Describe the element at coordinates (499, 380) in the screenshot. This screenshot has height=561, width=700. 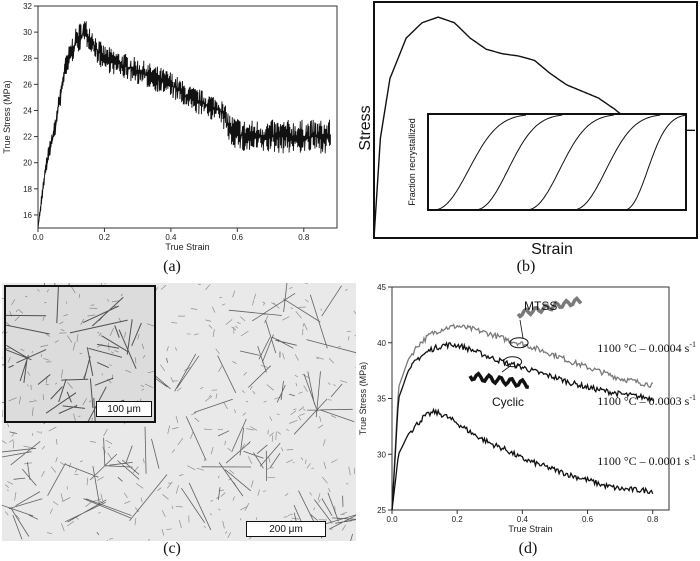
I see `cyclic-wiggle-d` at that location.